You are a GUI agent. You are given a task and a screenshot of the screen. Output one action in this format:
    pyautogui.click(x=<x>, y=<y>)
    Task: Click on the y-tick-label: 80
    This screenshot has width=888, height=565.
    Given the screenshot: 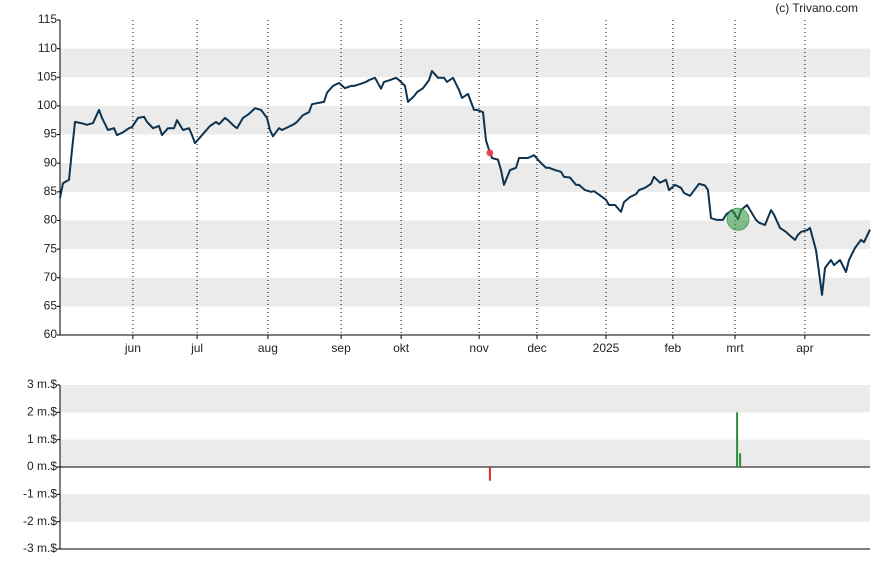 What is the action you would take?
    pyautogui.click(x=51, y=220)
    